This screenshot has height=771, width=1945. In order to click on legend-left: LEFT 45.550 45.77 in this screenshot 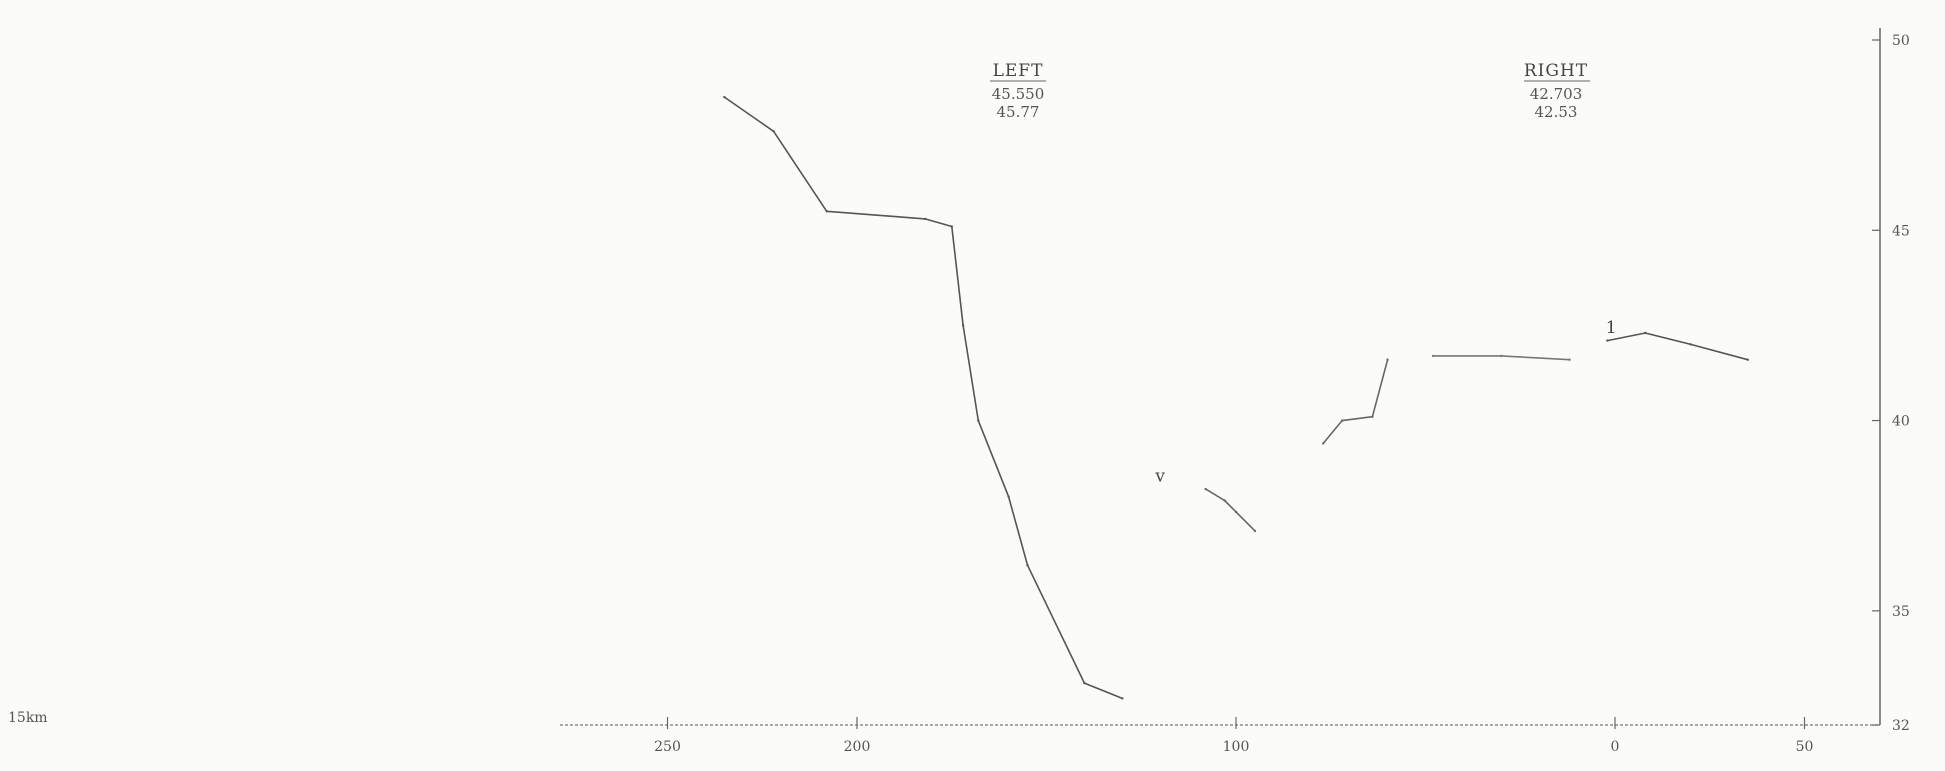, I will do `click(1018, 91)`.